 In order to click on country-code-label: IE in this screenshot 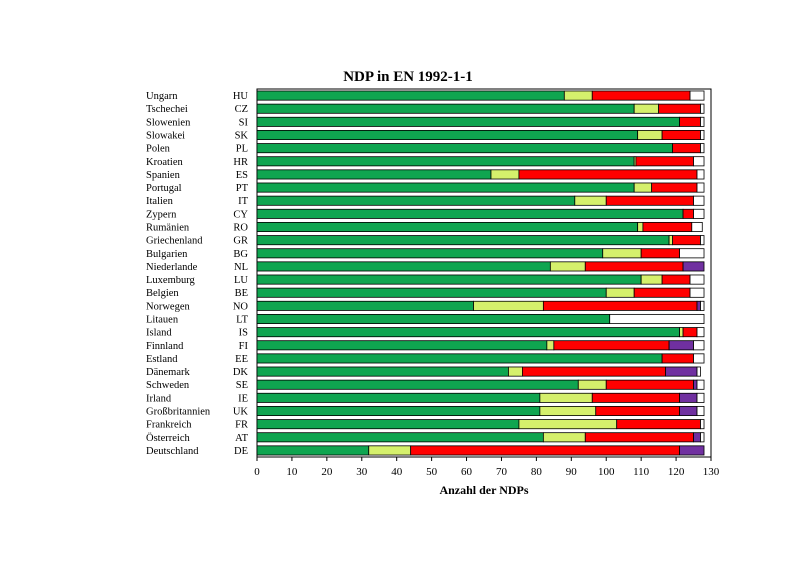, I will do `click(243, 398)`.